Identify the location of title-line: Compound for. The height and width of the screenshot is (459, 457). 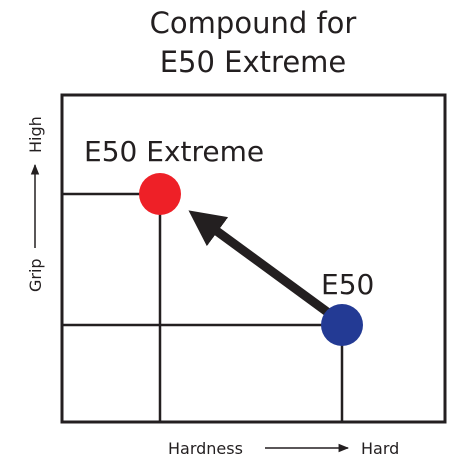
(253, 23).